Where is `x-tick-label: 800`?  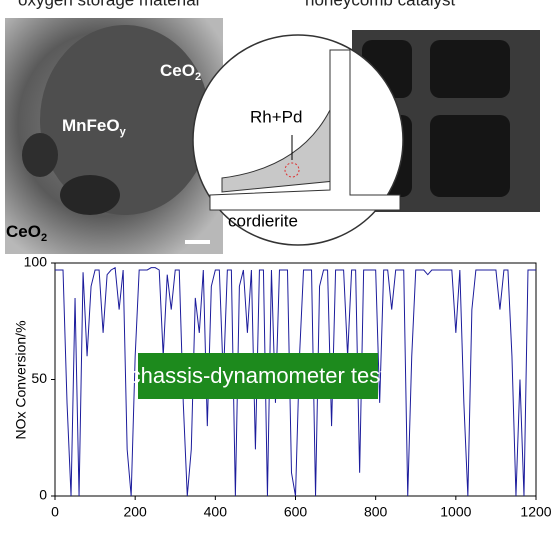 x-tick-label: 800 is located at coordinates (376, 512).